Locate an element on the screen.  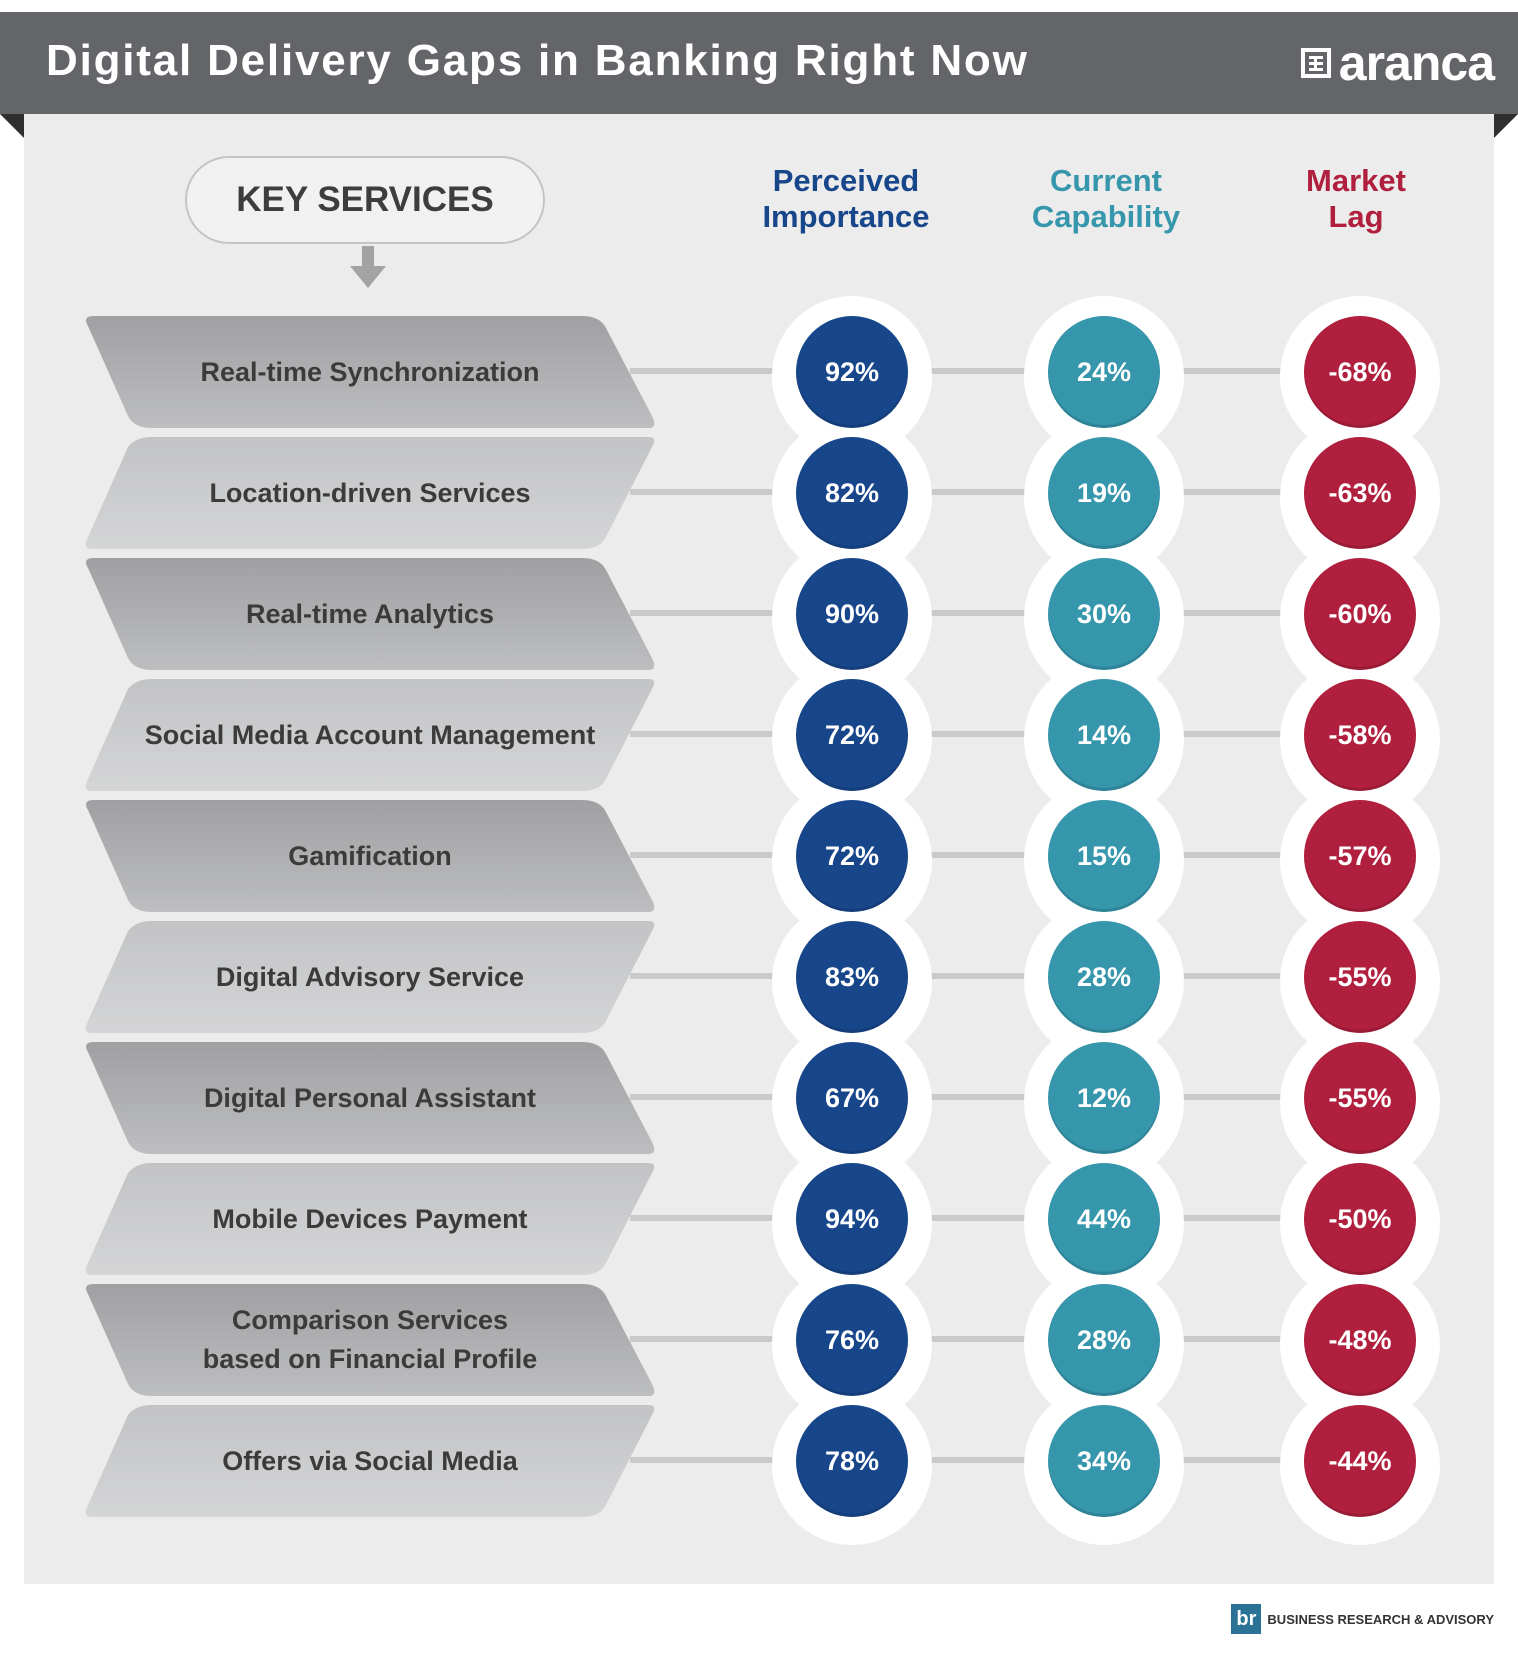
service-name: Offers via Social Media is located at coordinates (370, 1460).